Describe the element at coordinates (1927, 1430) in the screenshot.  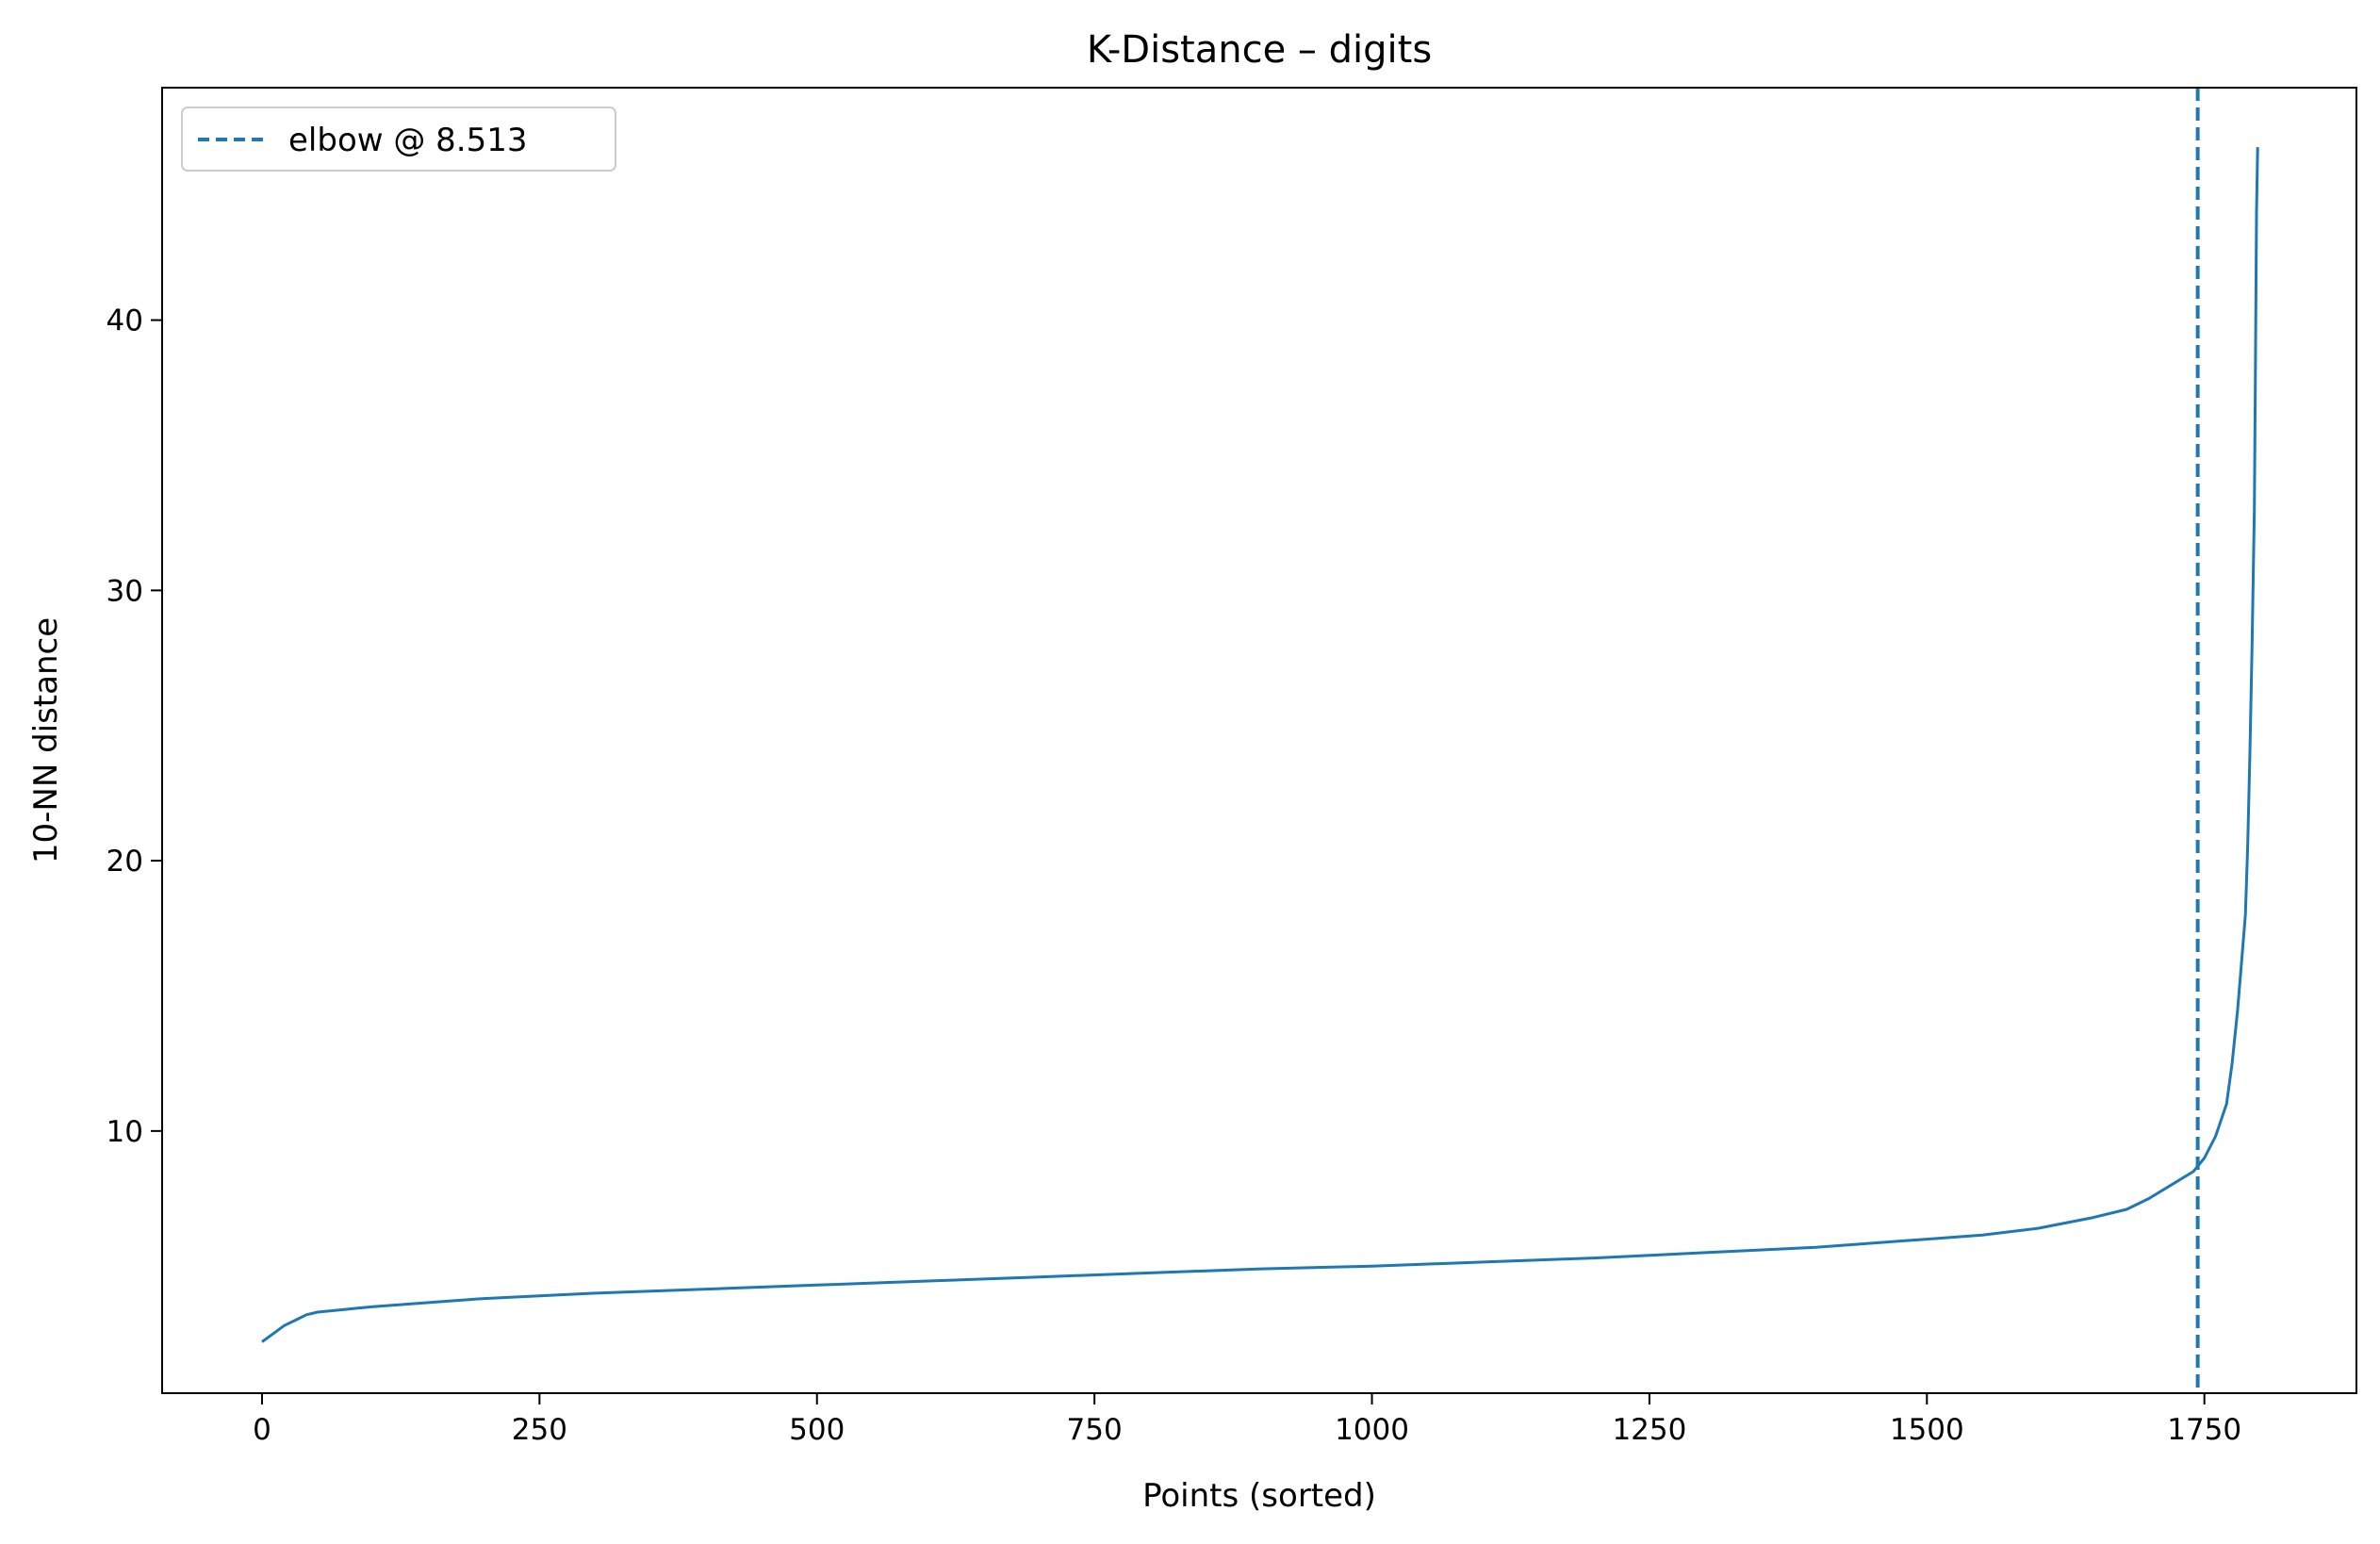
I see `x-tick-label: 1500` at that location.